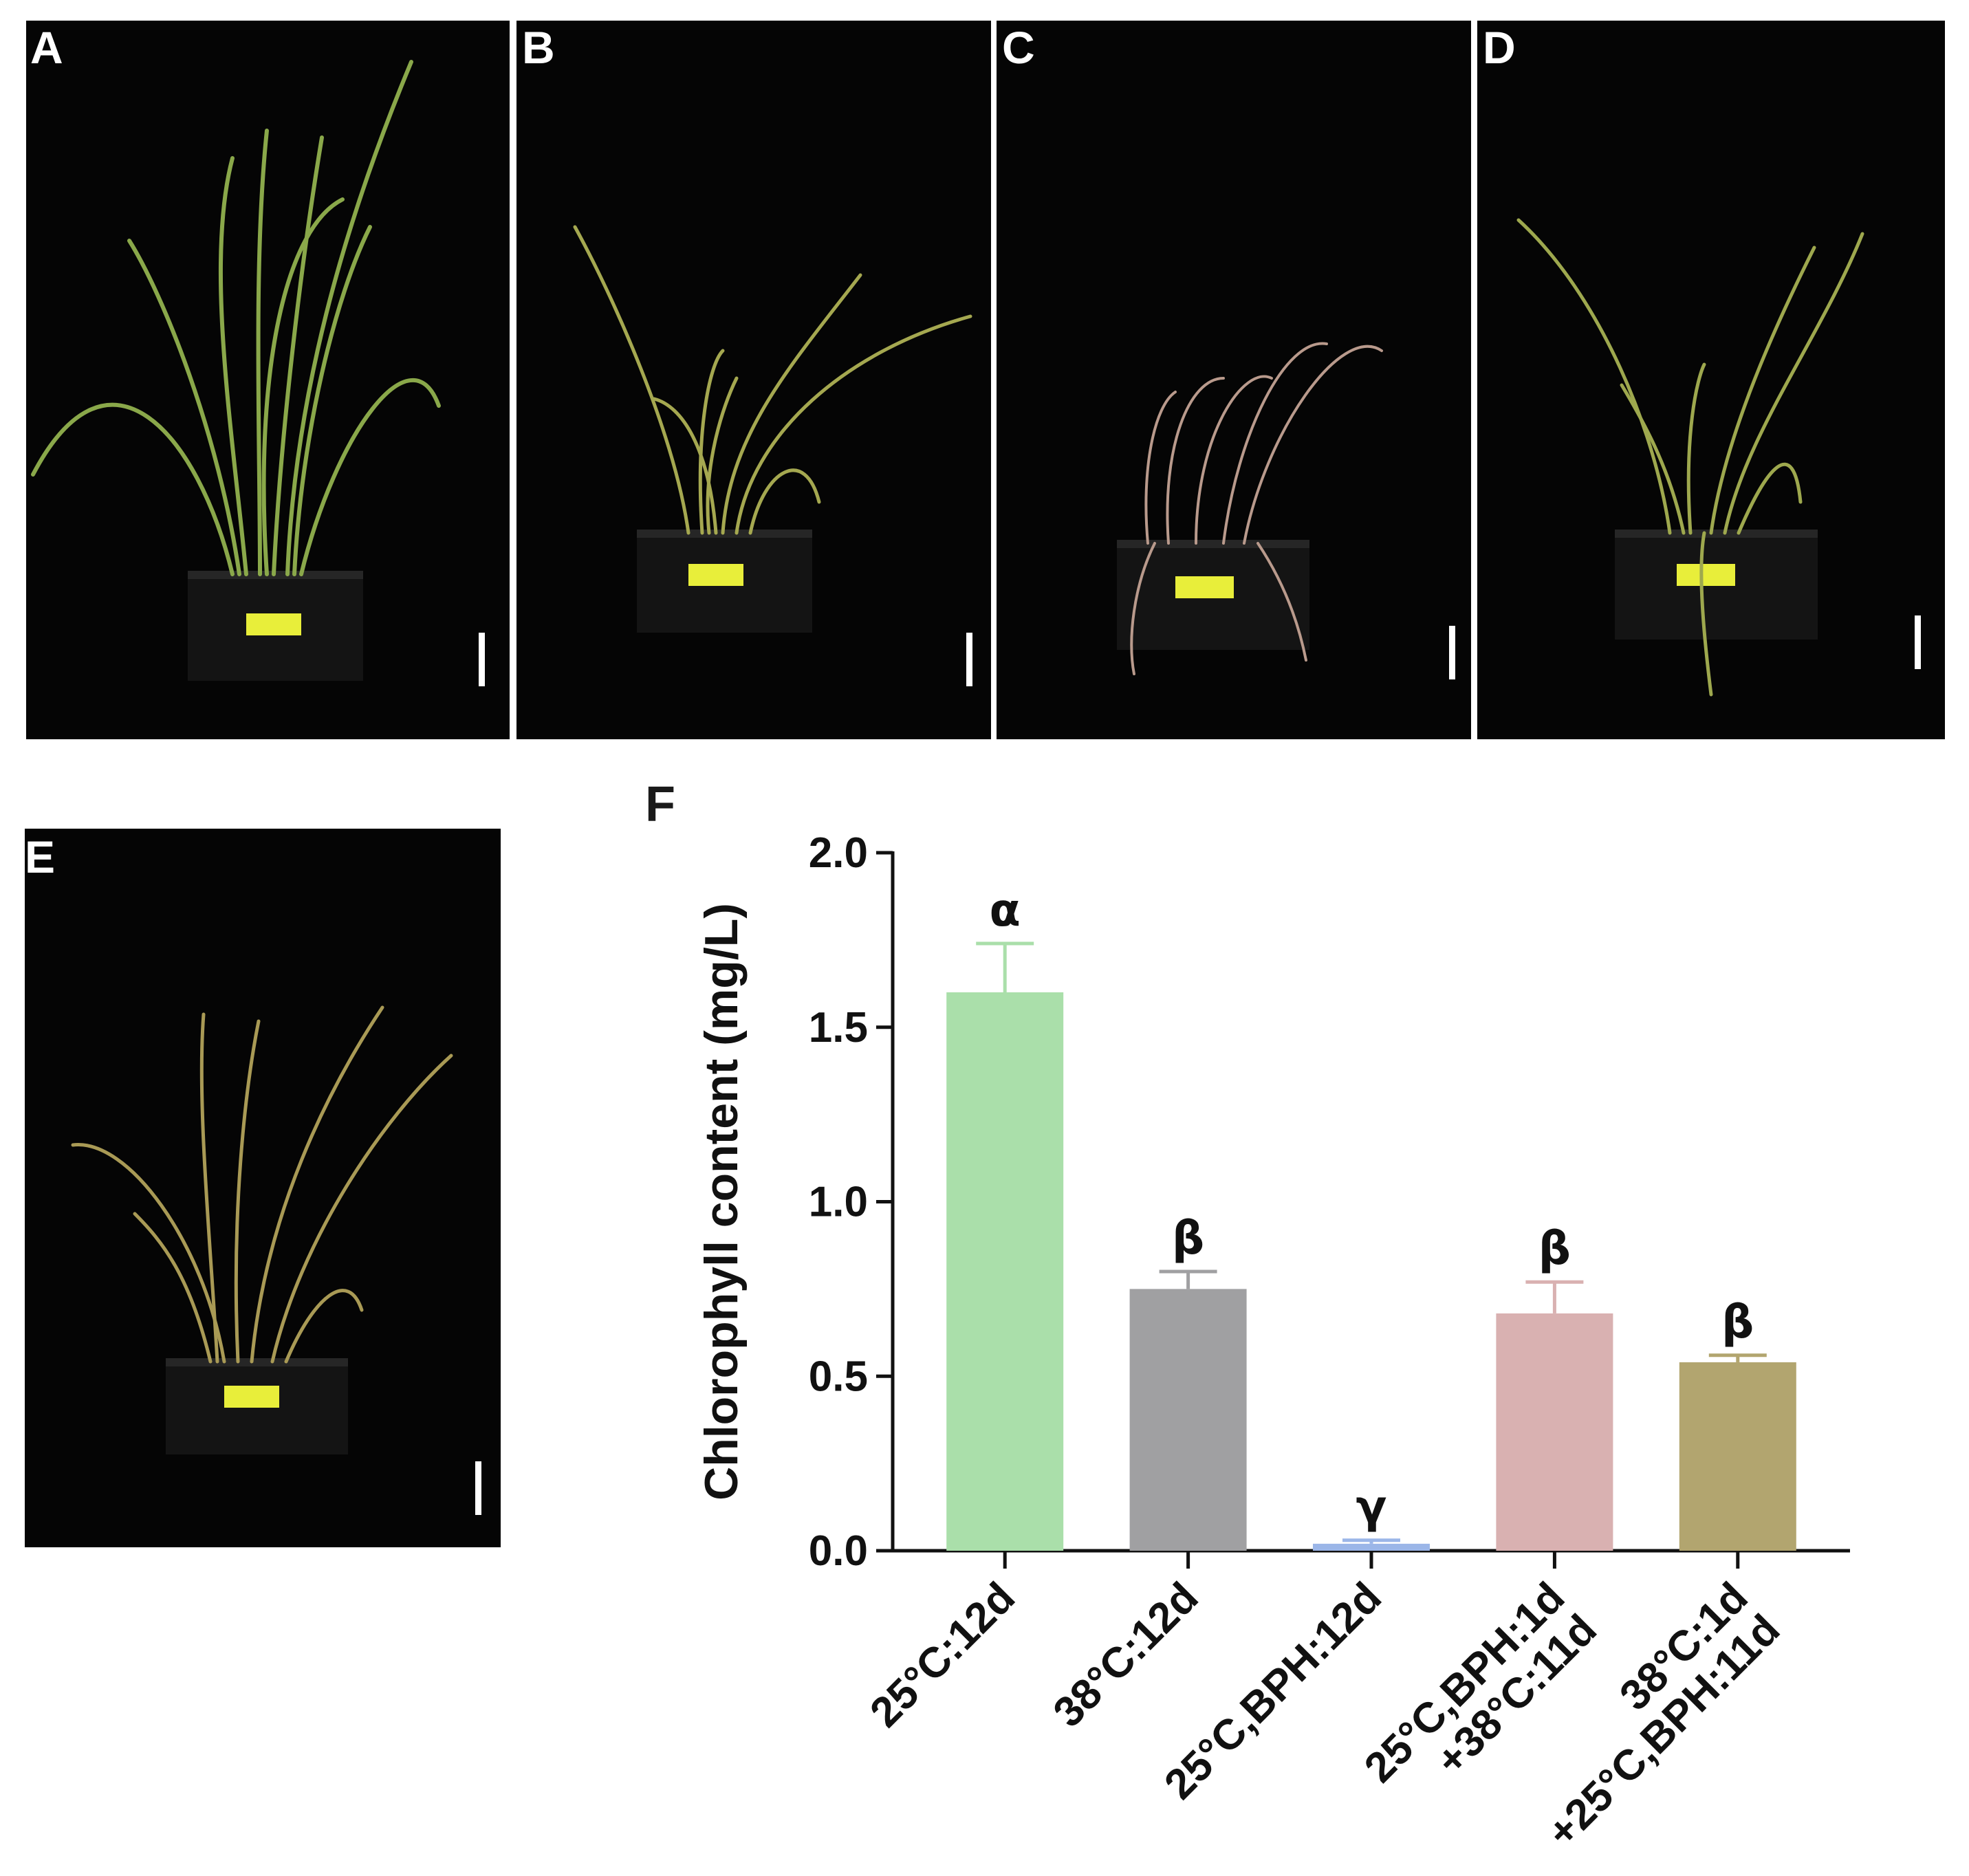 The height and width of the screenshot is (1876, 1969). I want to click on y-tick-label: 2.0, so click(839, 853).